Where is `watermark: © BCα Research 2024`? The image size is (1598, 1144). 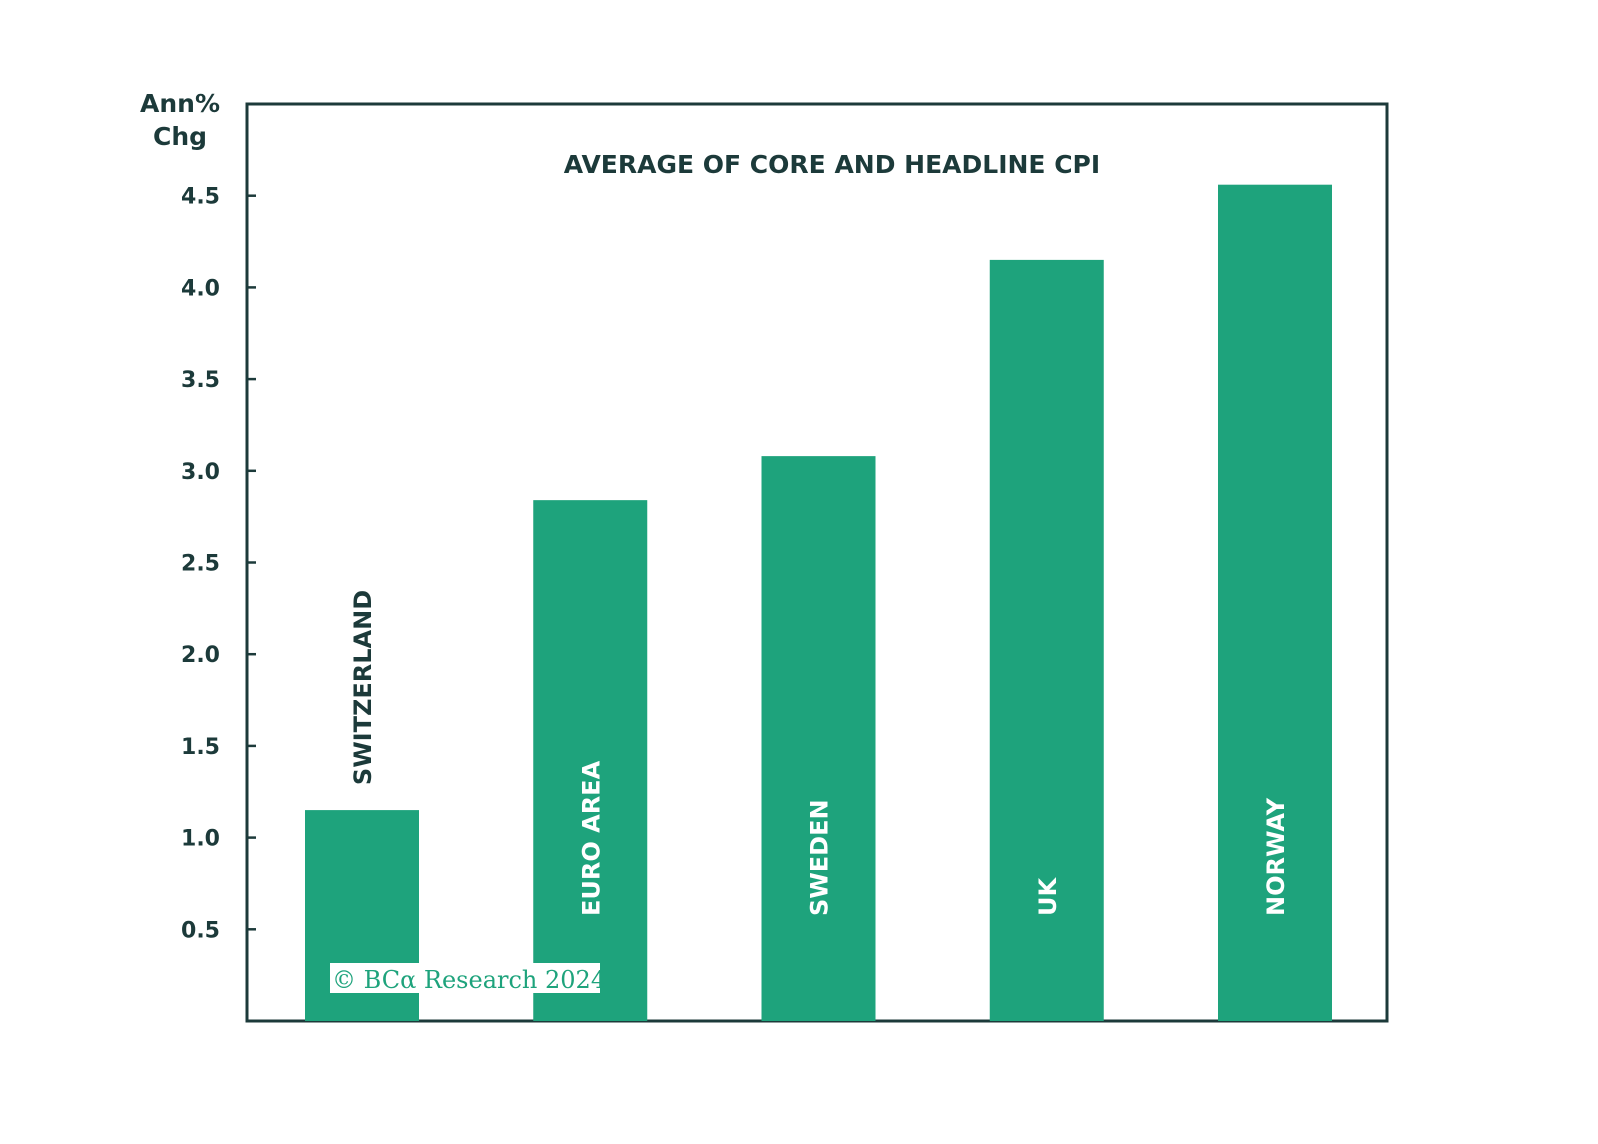 watermark: © BCα Research 2024 is located at coordinates (468, 978).